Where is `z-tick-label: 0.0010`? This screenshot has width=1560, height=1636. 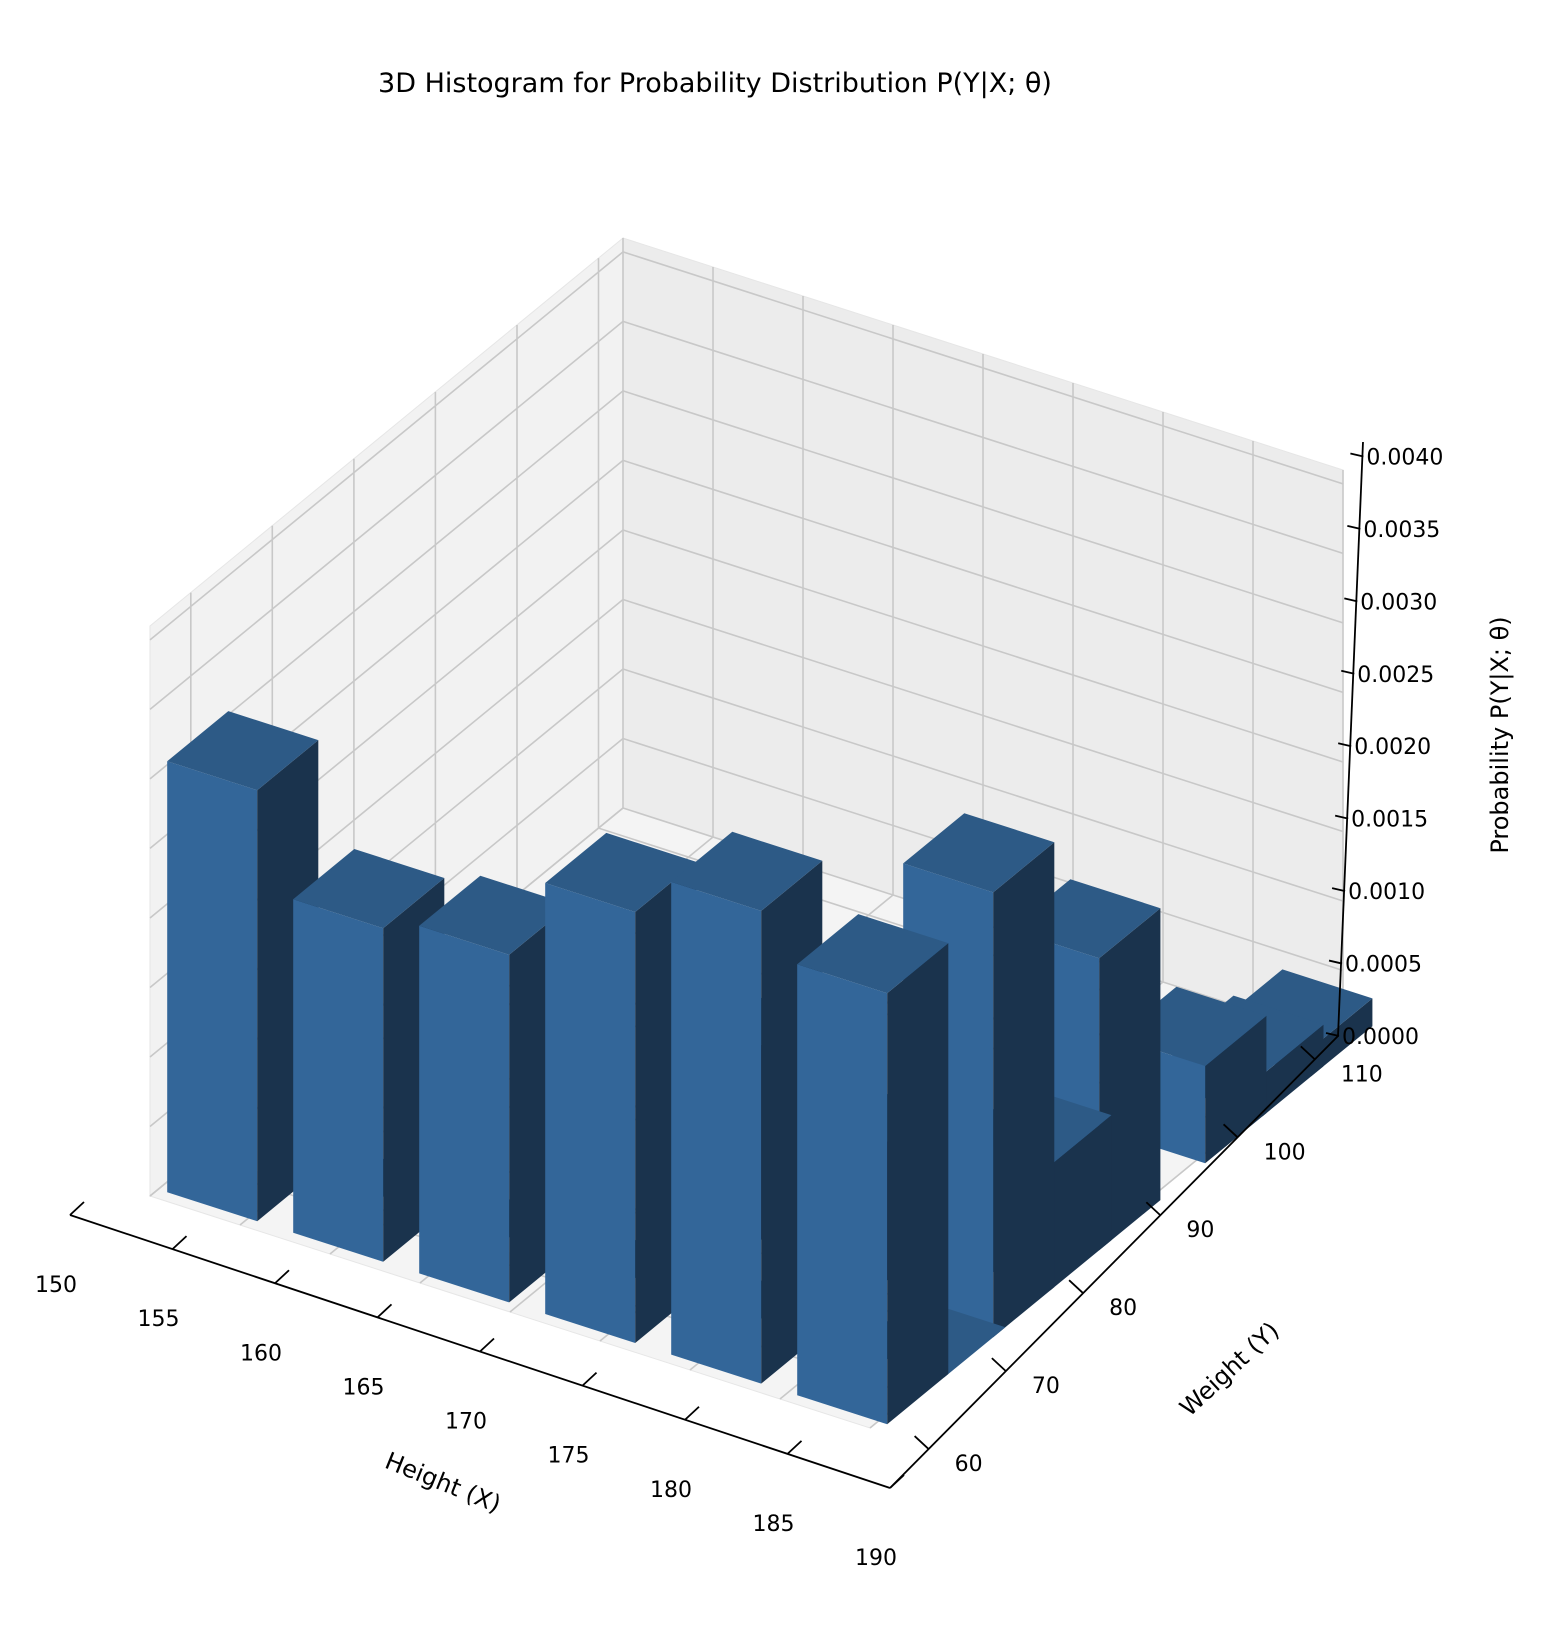 z-tick-label: 0.0010 is located at coordinates (1386, 892).